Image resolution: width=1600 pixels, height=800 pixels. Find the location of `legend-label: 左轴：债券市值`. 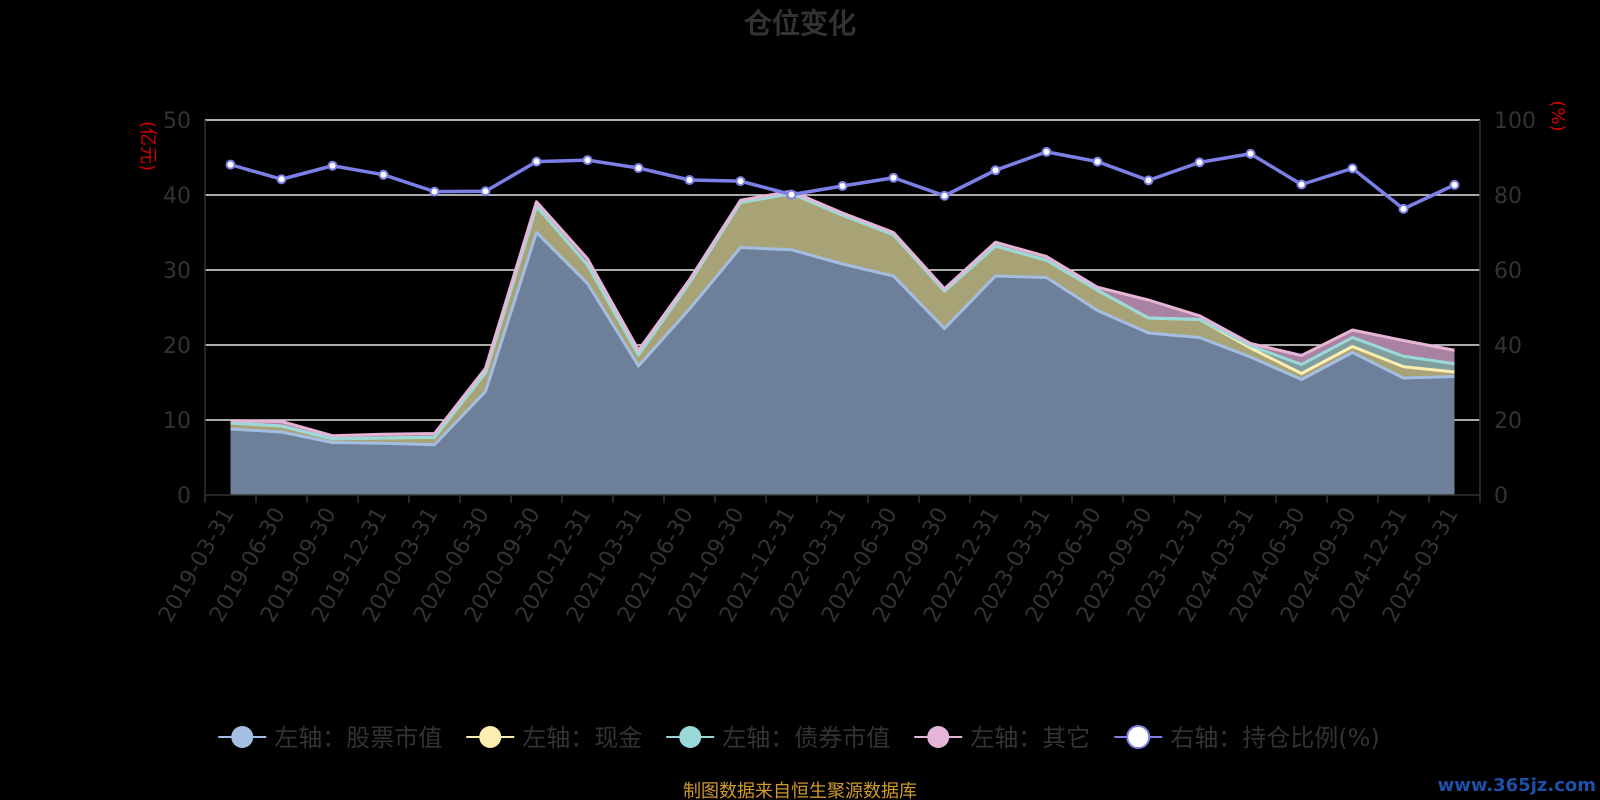

legend-label: 左轴：债券市值 is located at coordinates (806, 738).